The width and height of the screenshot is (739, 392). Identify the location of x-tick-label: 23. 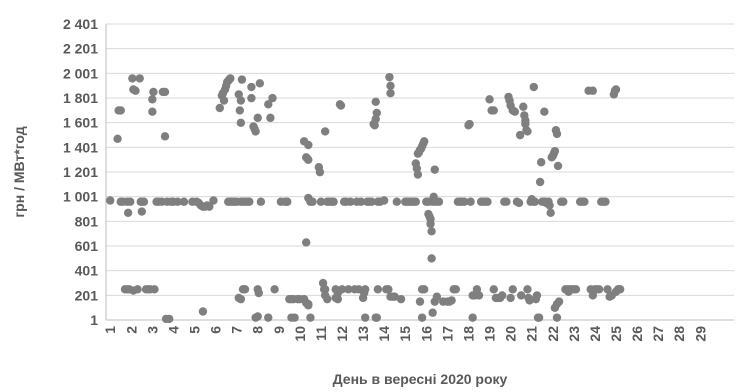
(574, 334).